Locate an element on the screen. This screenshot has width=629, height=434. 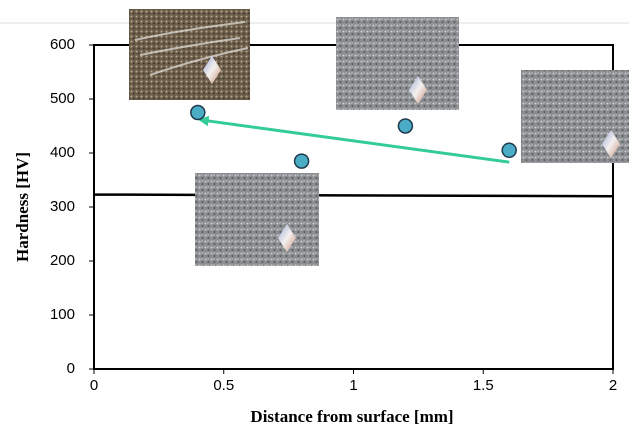
y-tick-label: 500 is located at coordinates (62, 98).